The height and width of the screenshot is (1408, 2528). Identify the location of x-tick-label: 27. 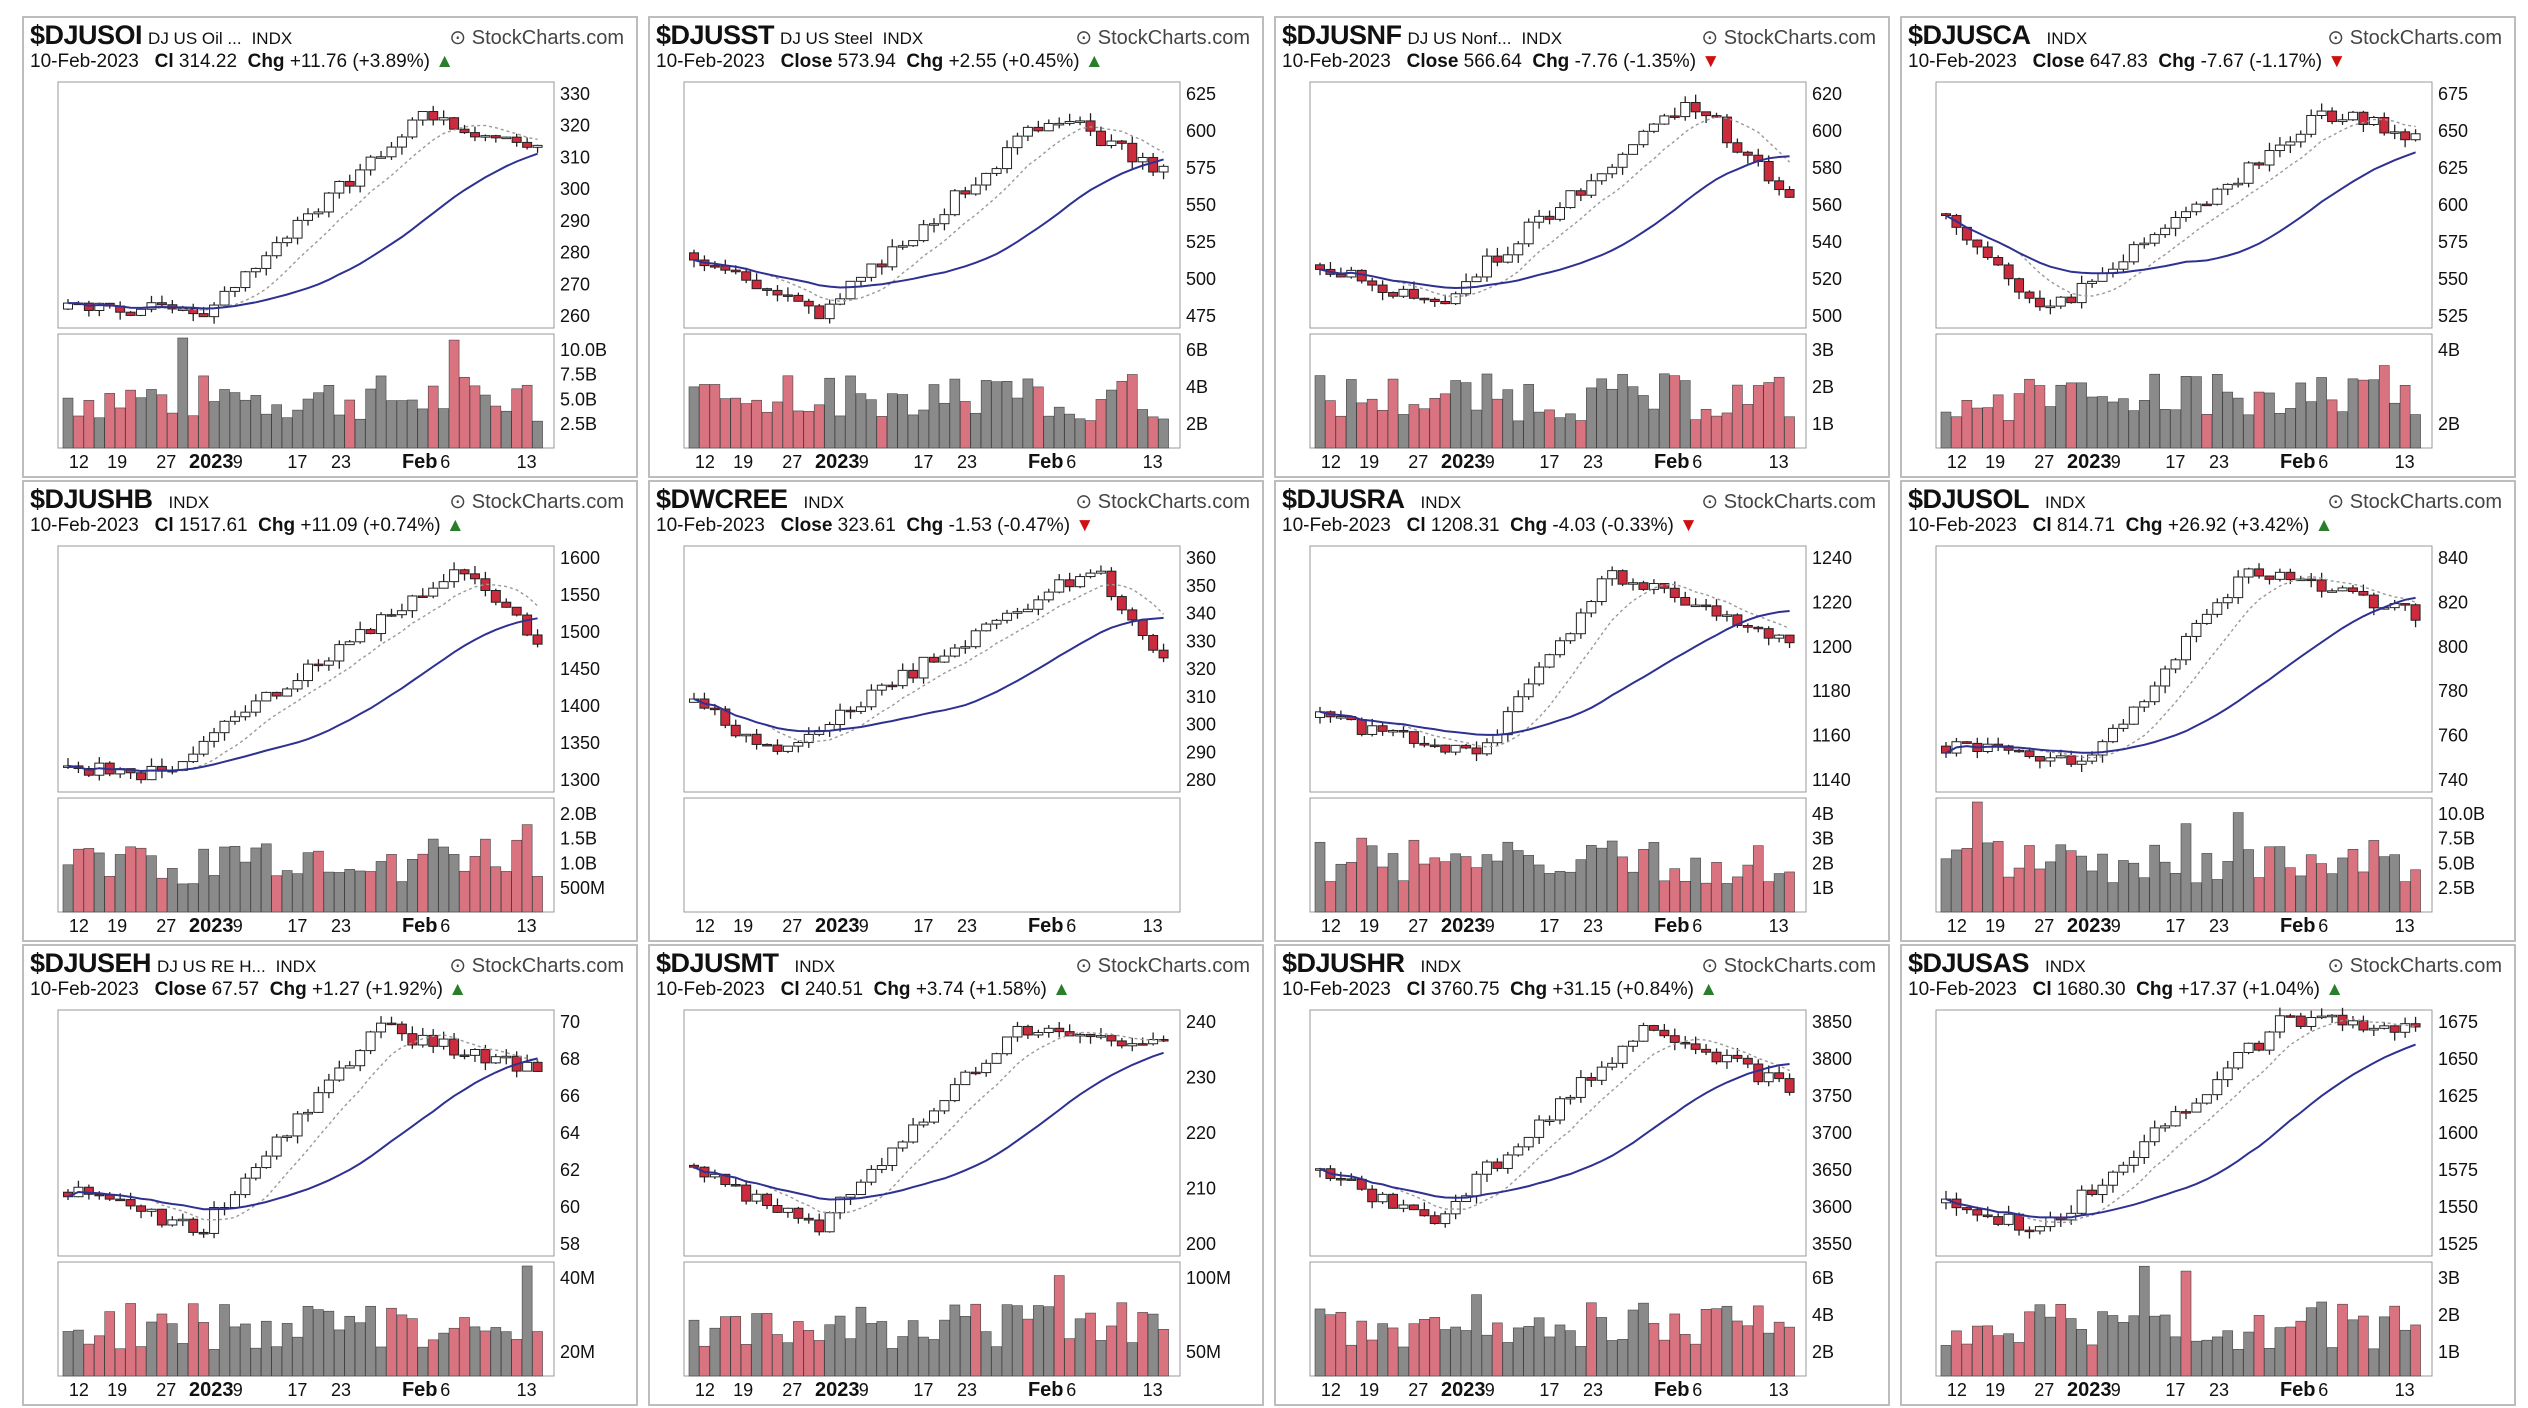
(792, 462).